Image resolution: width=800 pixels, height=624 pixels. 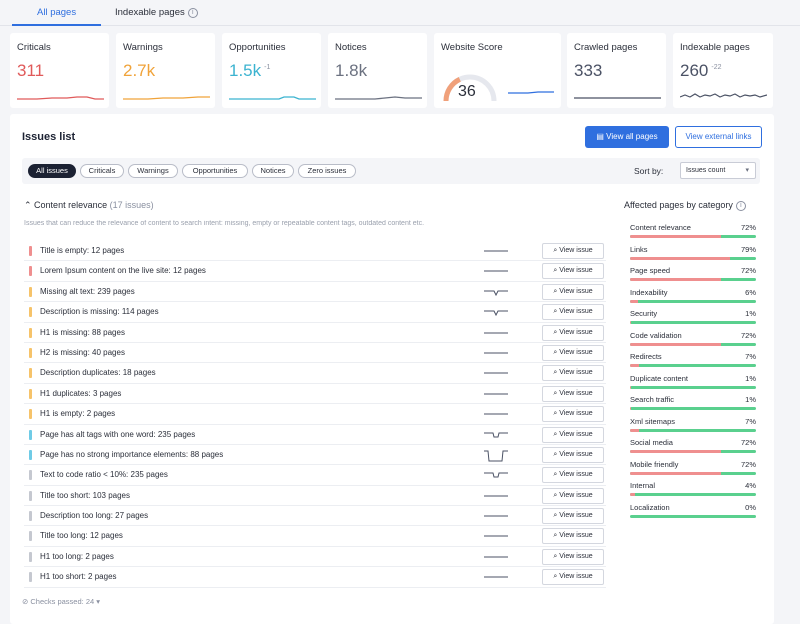 What do you see at coordinates (616, 70) in the screenshot?
I see `stat-card-crawled-pages: Crawled pages 333` at bounding box center [616, 70].